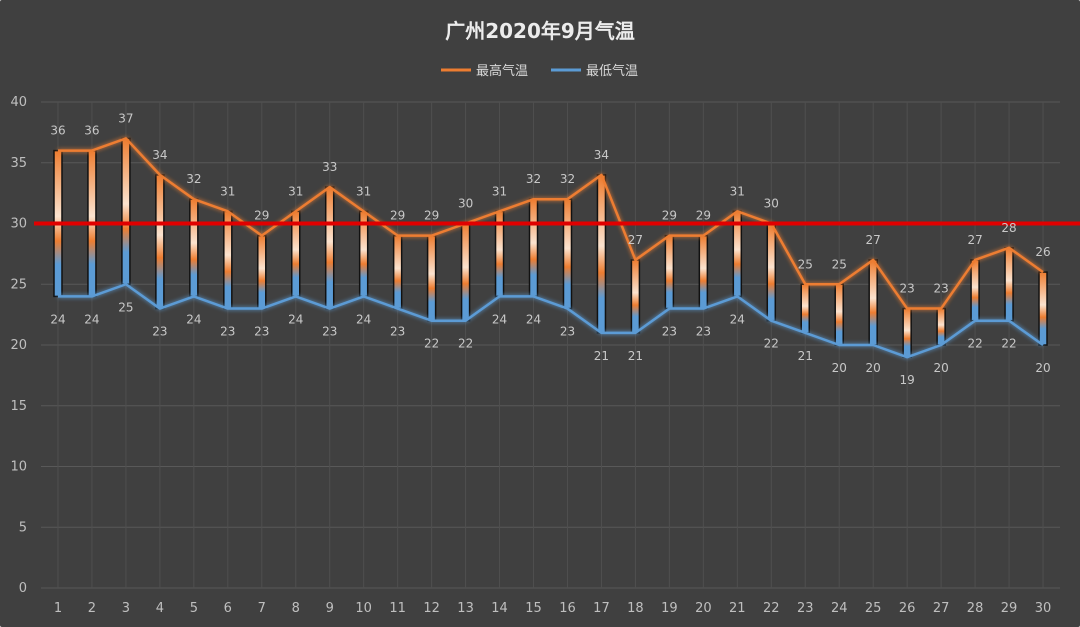 This screenshot has height=627, width=1080. I want to click on x-tick-label: 28, so click(975, 608).